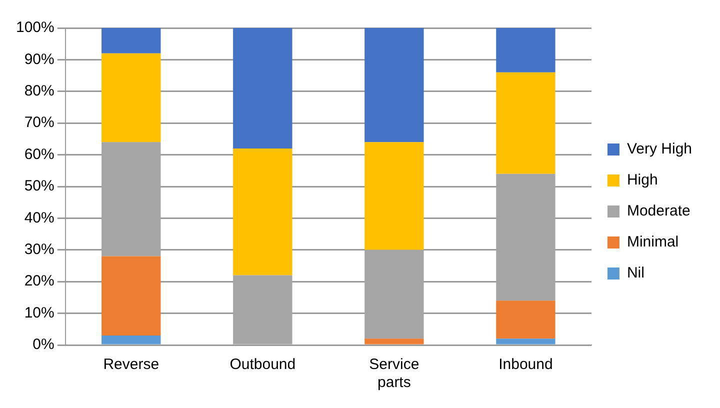 This screenshot has width=720, height=408. What do you see at coordinates (652, 242) in the screenshot?
I see `legend-label: Minimal` at bounding box center [652, 242].